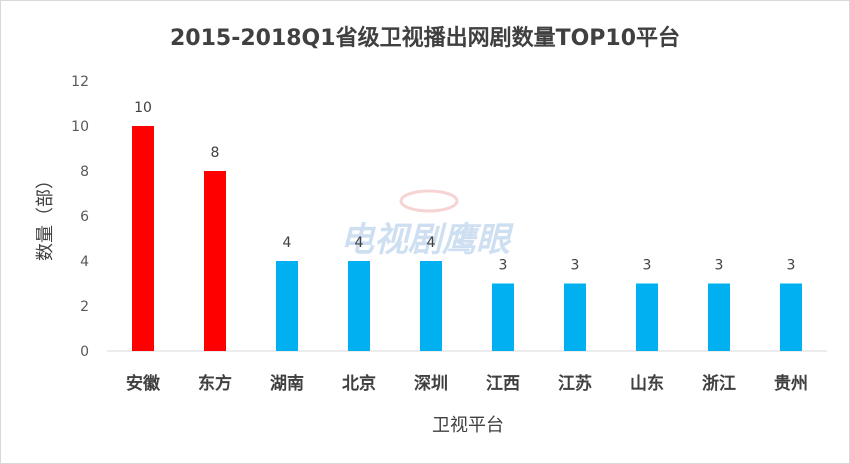  I want to click on y-tick-label: 4, so click(84, 262).